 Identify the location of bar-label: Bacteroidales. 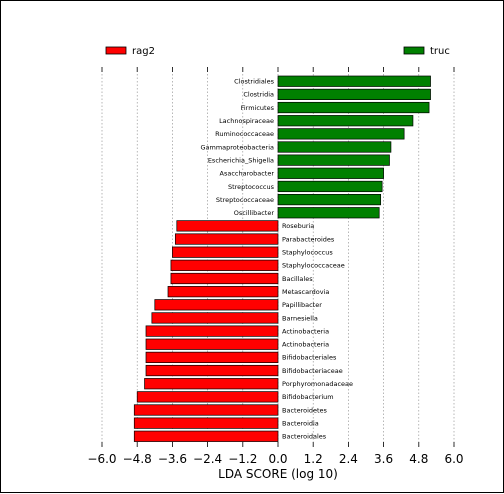
(304, 437).